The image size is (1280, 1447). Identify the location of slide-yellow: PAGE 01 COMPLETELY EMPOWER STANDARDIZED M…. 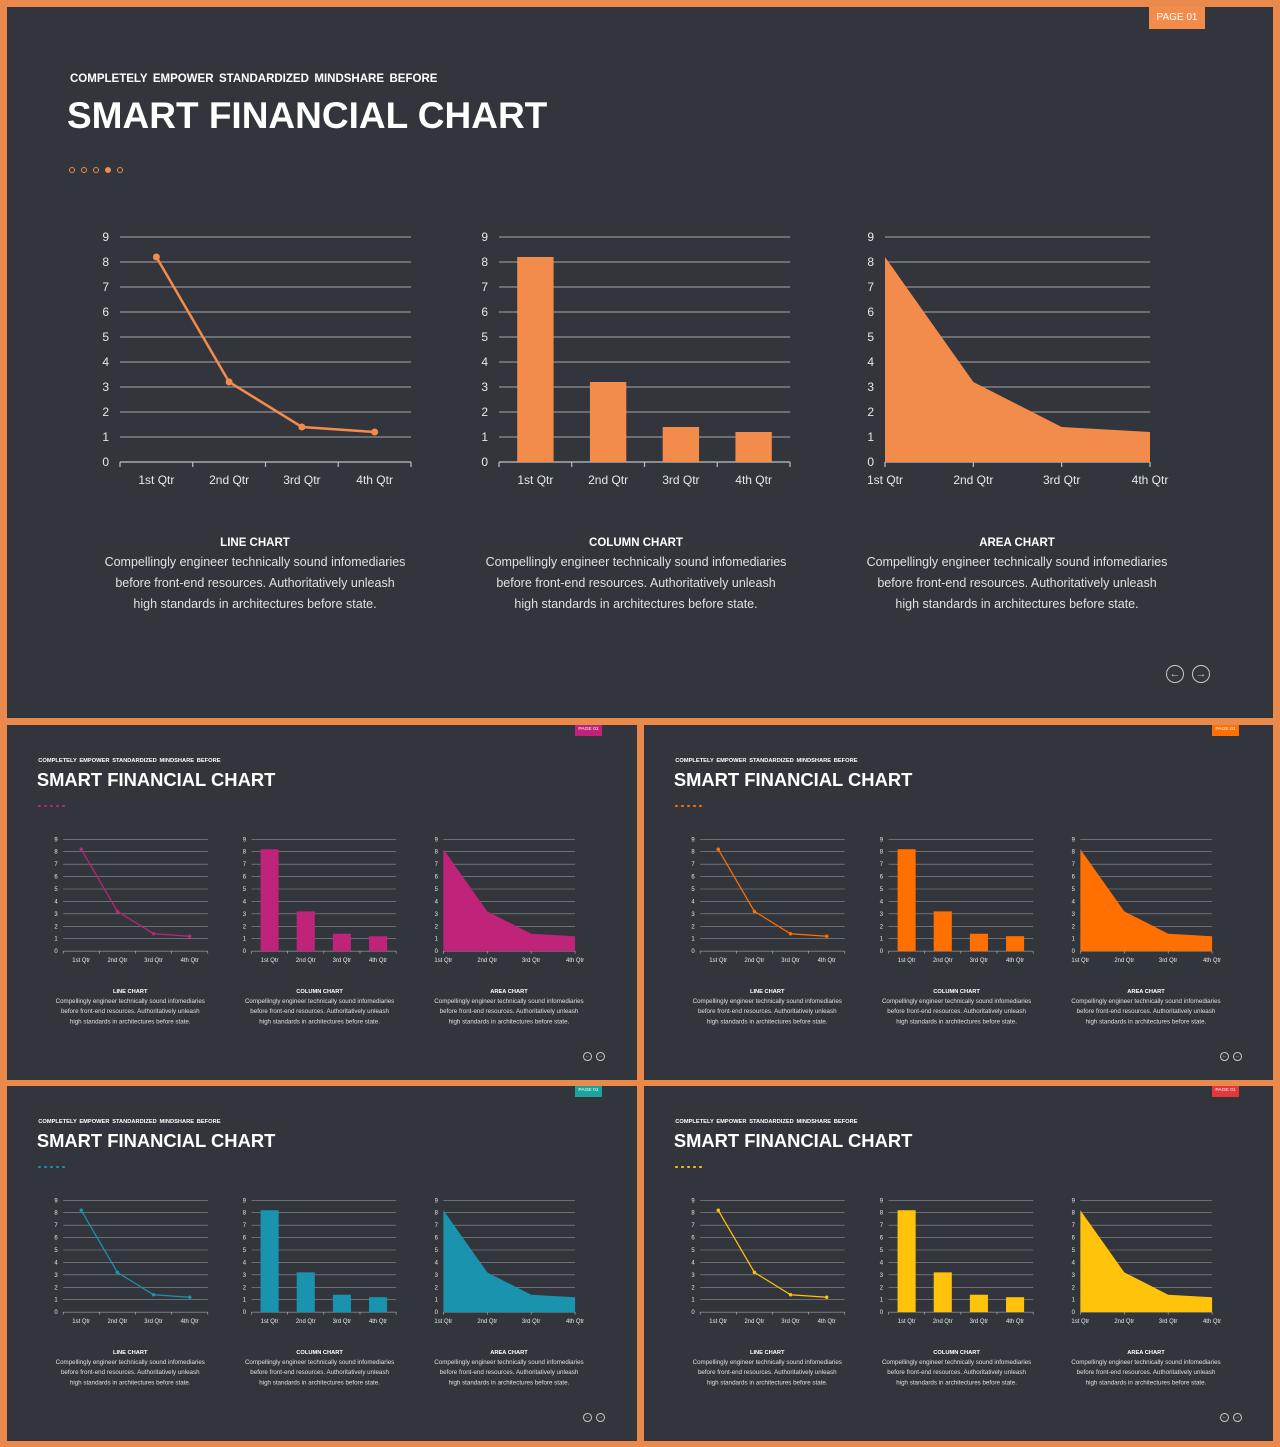
(958, 1263).